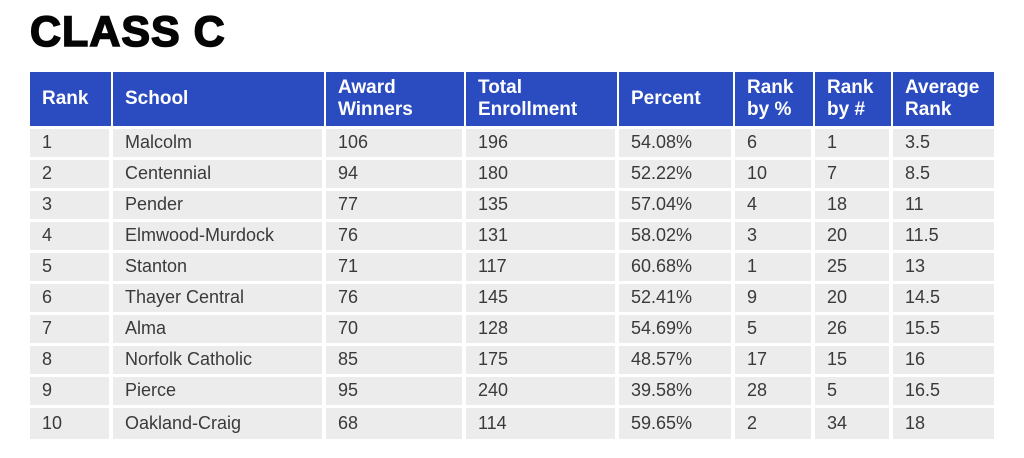 The width and height of the screenshot is (1024, 458). Describe the element at coordinates (542, 300) in the screenshot. I see `table-cell-total-enrollment: 145` at that location.